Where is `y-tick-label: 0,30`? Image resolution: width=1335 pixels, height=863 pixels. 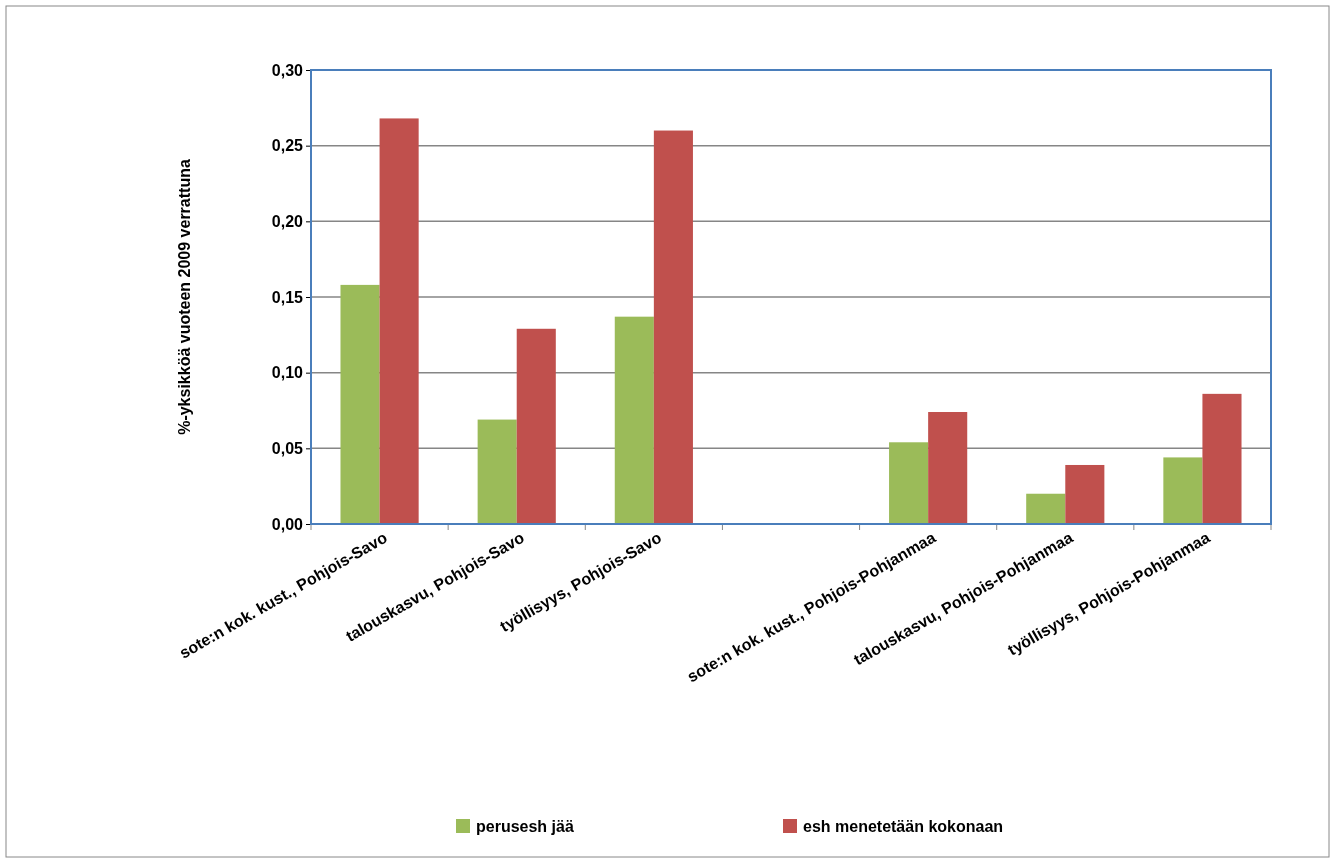 y-tick-label: 0,30 is located at coordinates (287, 70).